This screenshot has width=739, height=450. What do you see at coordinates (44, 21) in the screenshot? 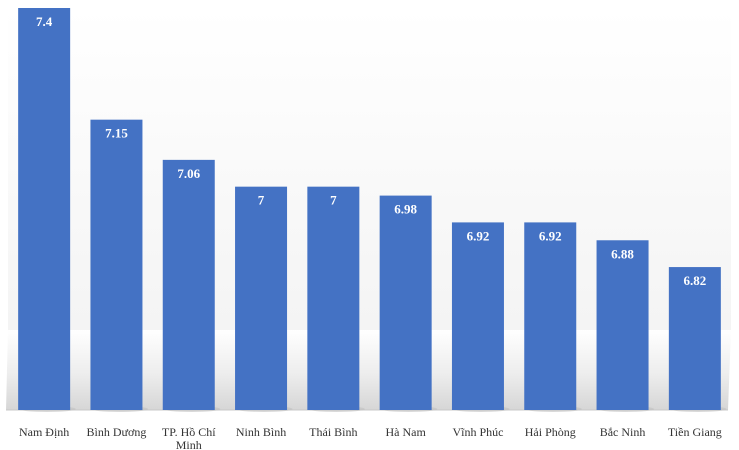
I see `bar-value-label: 7.4` at bounding box center [44, 21].